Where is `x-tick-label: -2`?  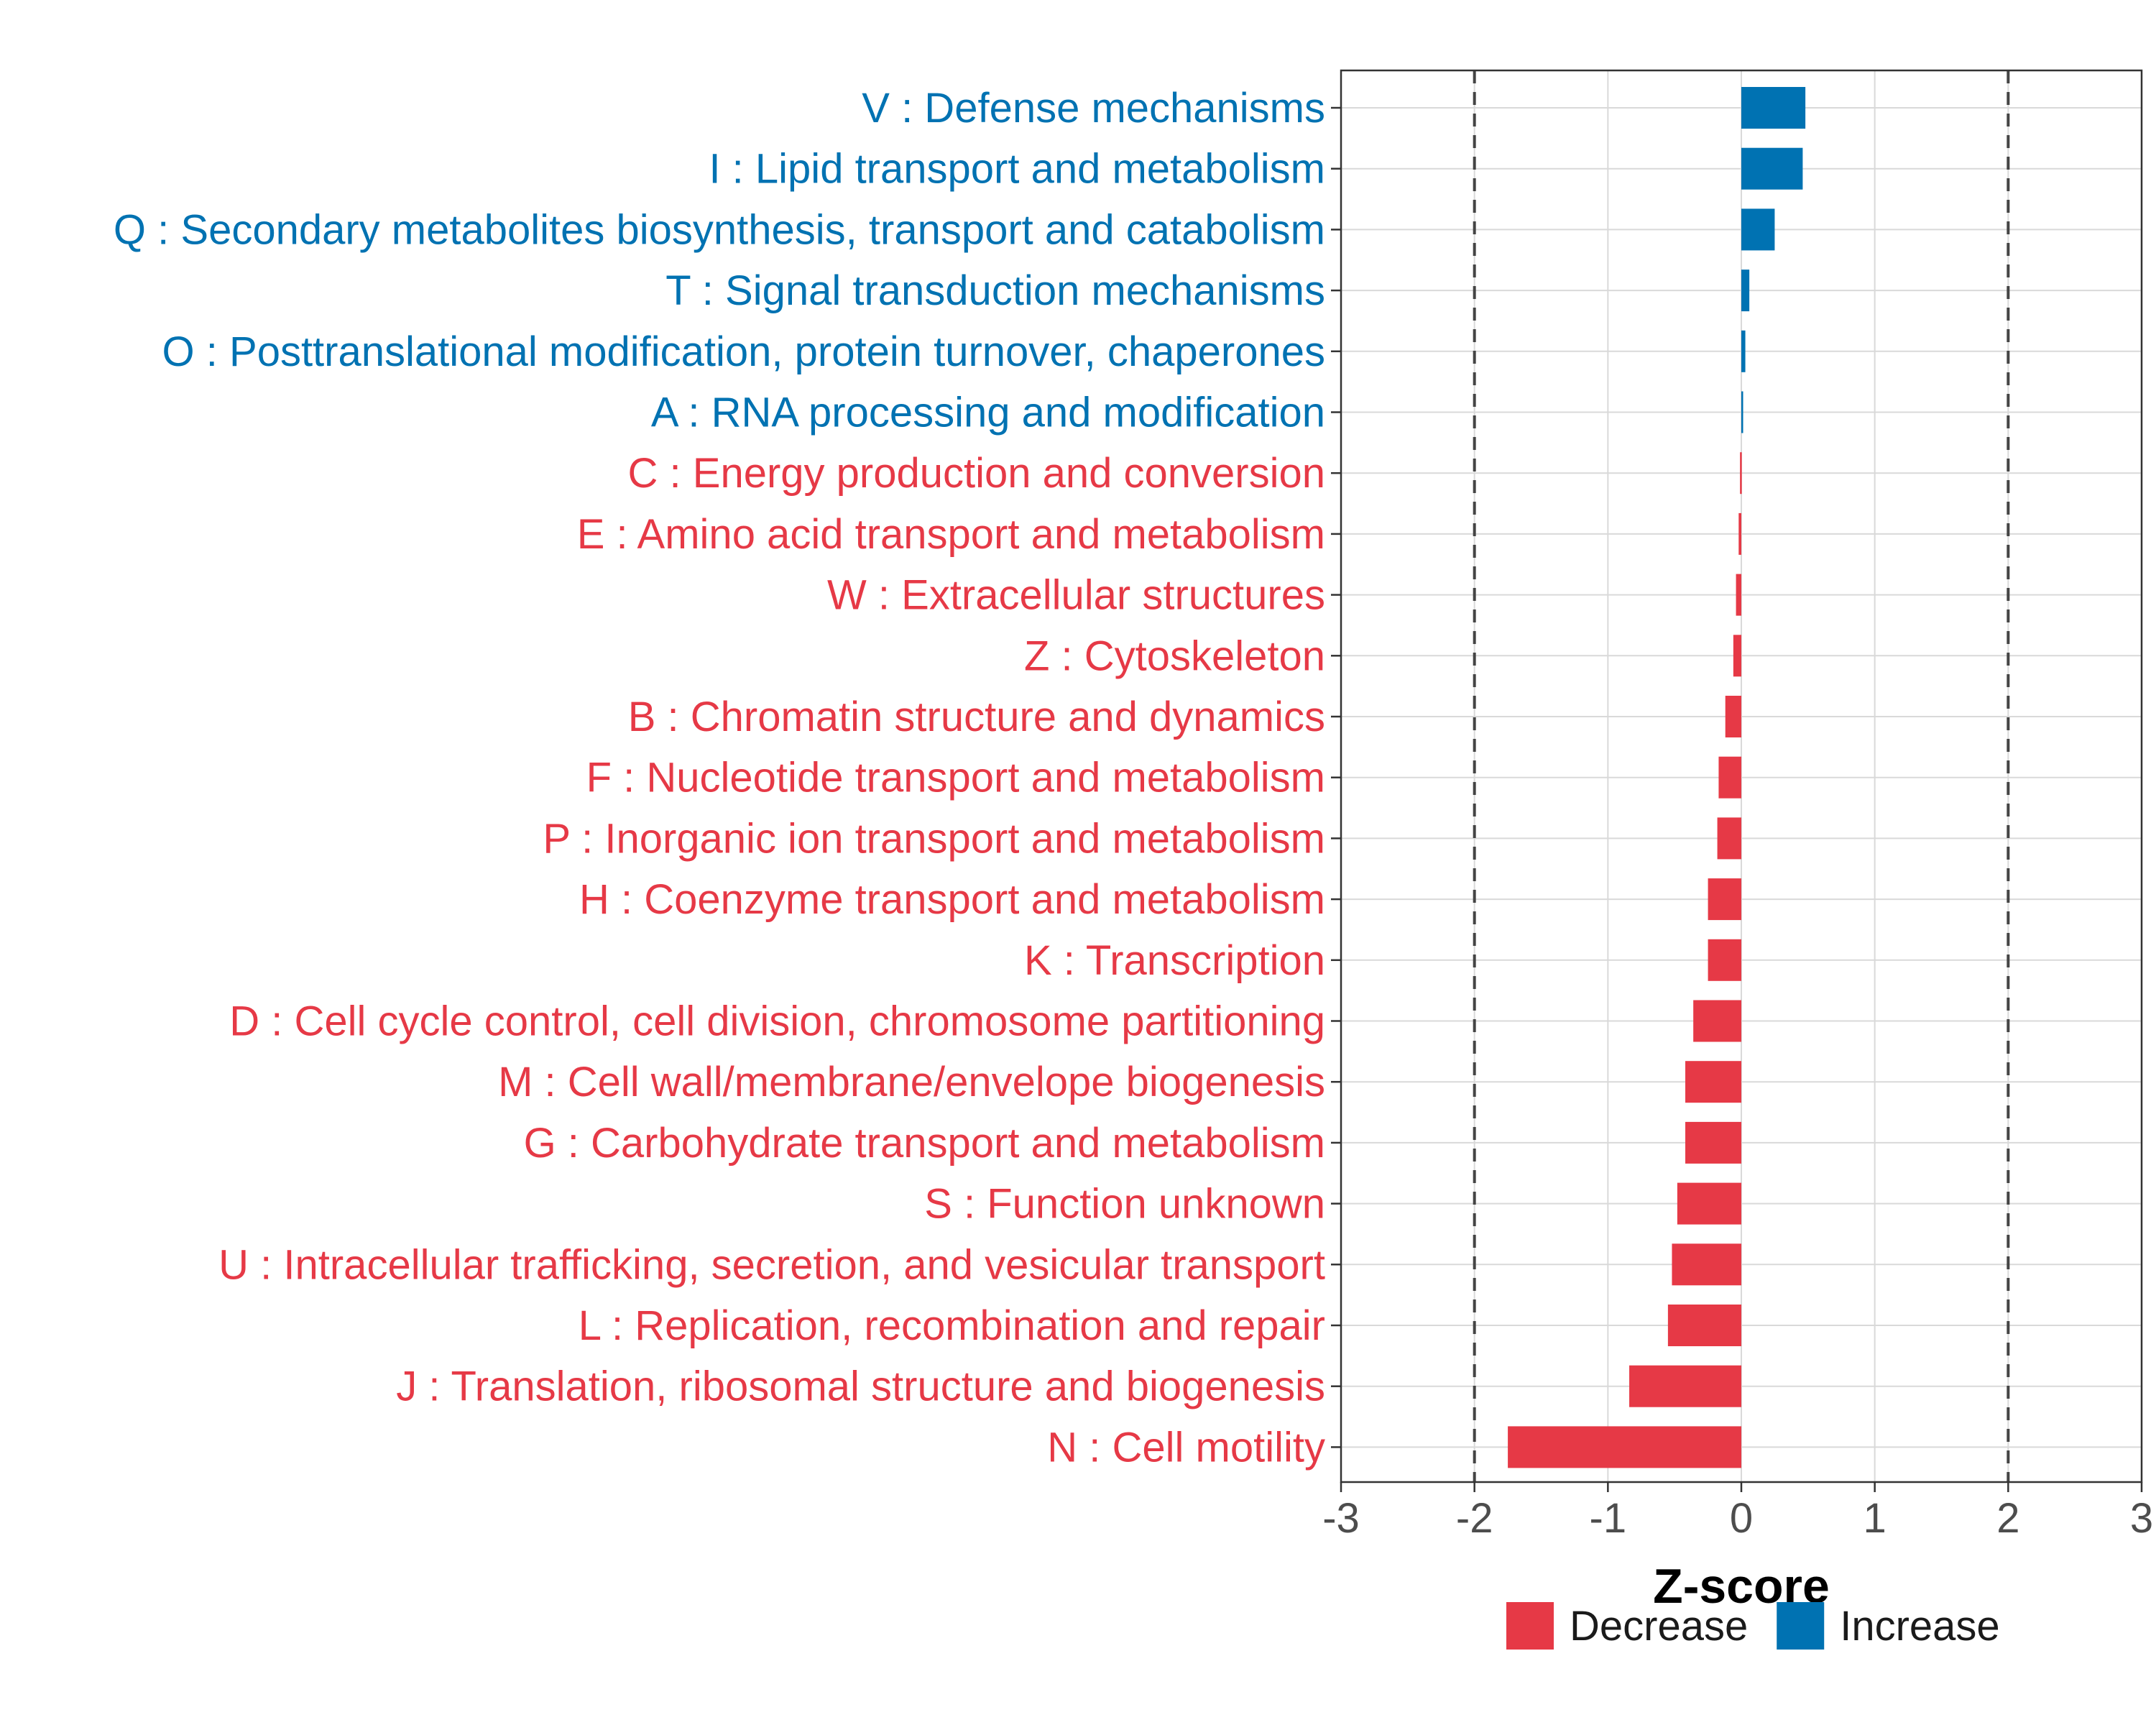
x-tick-label: -2 is located at coordinates (1474, 1518).